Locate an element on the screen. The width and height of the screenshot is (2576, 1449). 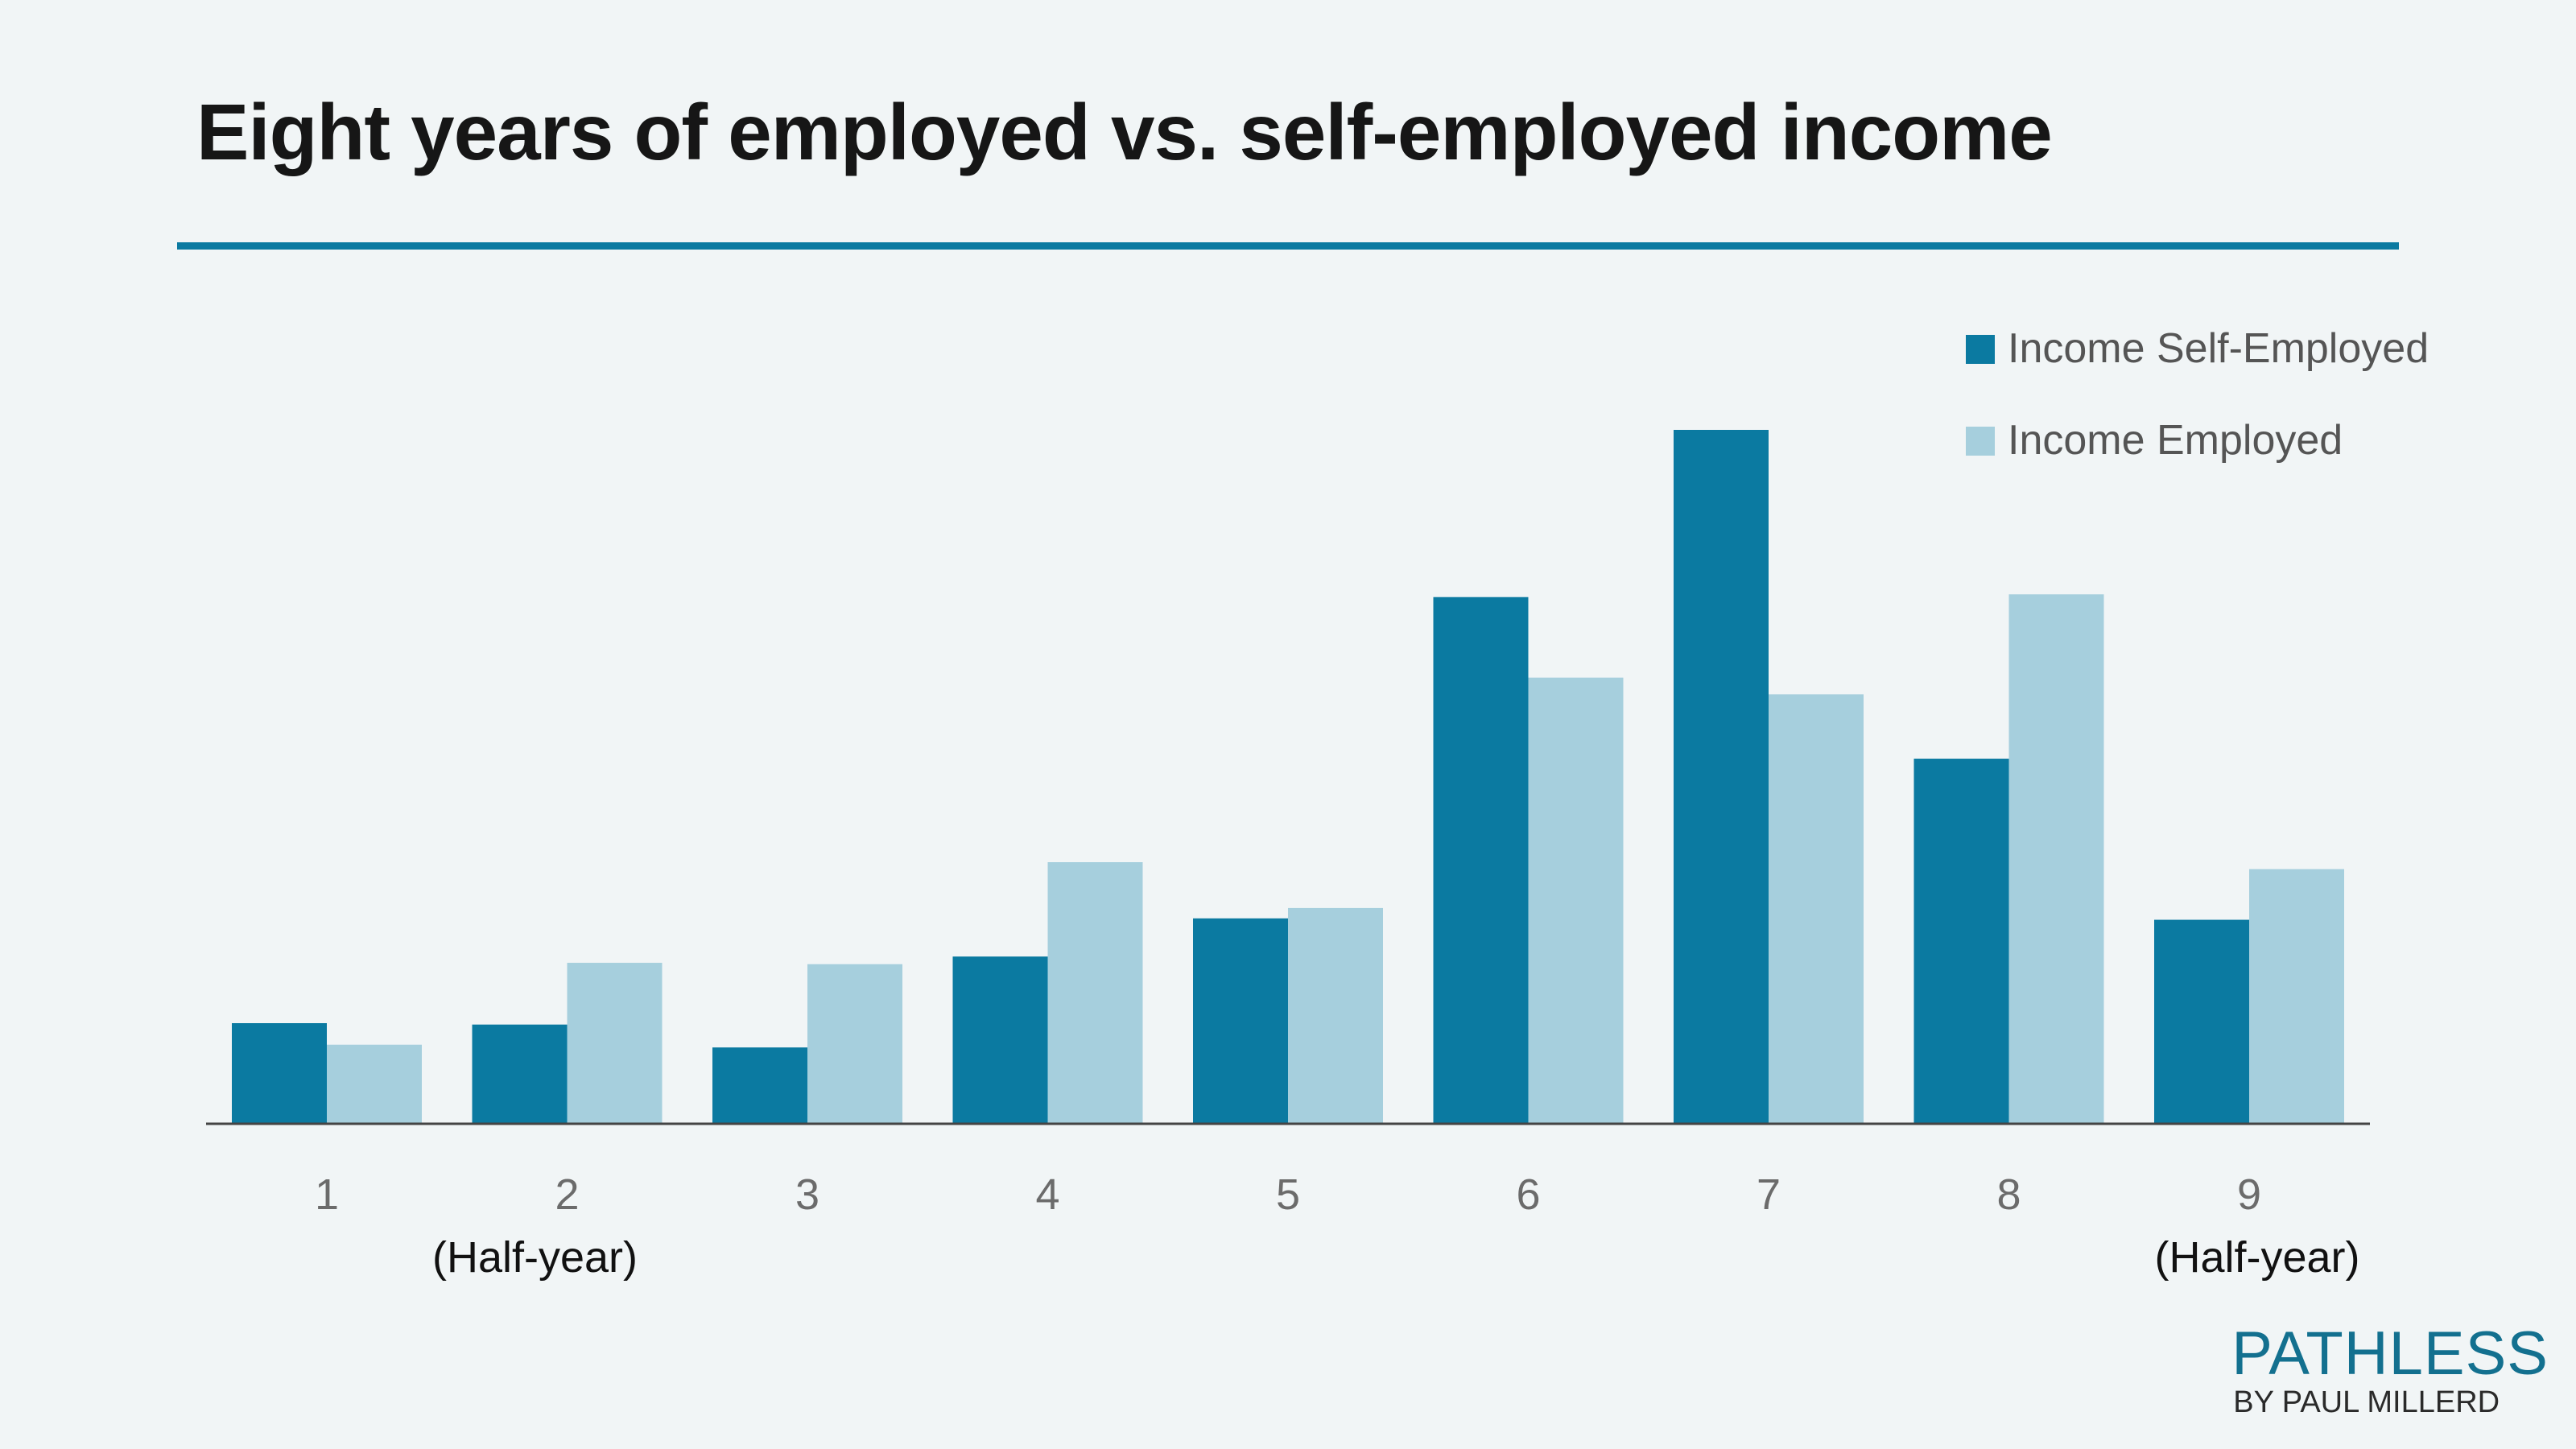
title-divider is located at coordinates (1288, 246).